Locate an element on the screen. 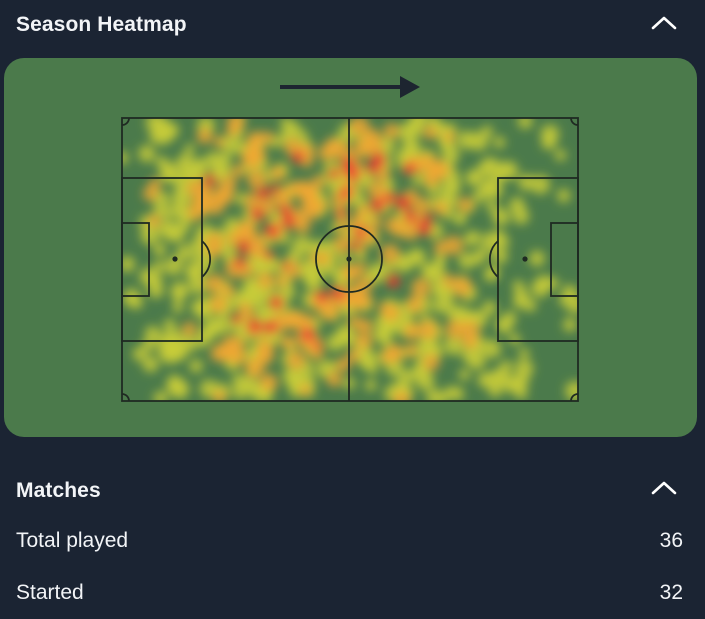 The height and width of the screenshot is (619, 705). stat-value: 36 is located at coordinates (671, 540).